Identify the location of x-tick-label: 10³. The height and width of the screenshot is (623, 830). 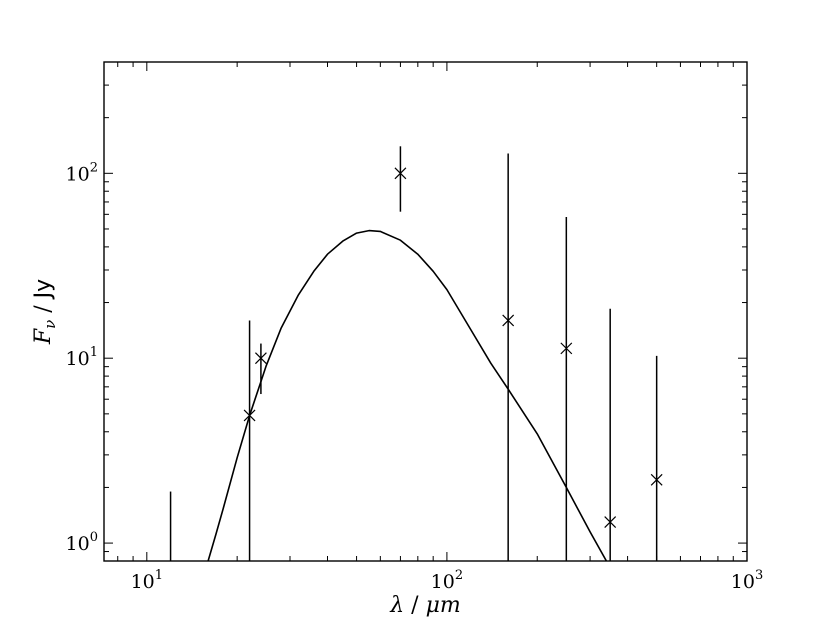
(747, 580).